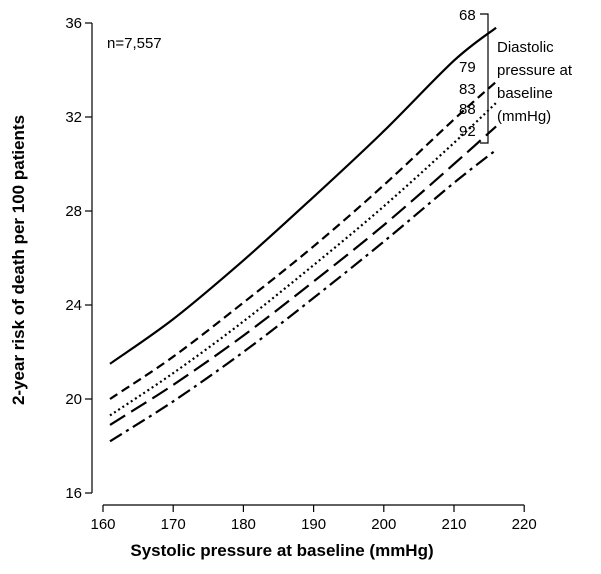 Image resolution: width=601 pixels, height=574 pixels. Describe the element at coordinates (535, 70) in the screenshot. I see `legend-title-line: pressure at` at that location.